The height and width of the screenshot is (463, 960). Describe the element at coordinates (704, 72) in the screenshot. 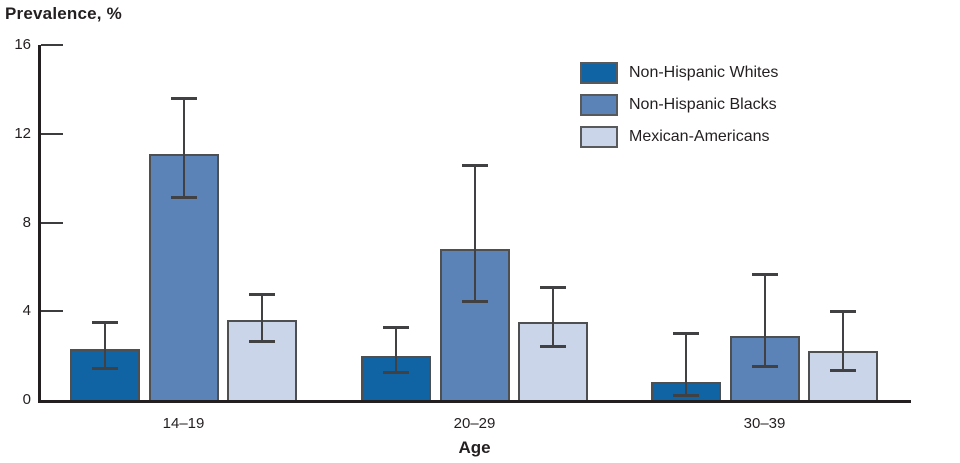

I see `legend-label: Non-Hispanic Whites` at that location.